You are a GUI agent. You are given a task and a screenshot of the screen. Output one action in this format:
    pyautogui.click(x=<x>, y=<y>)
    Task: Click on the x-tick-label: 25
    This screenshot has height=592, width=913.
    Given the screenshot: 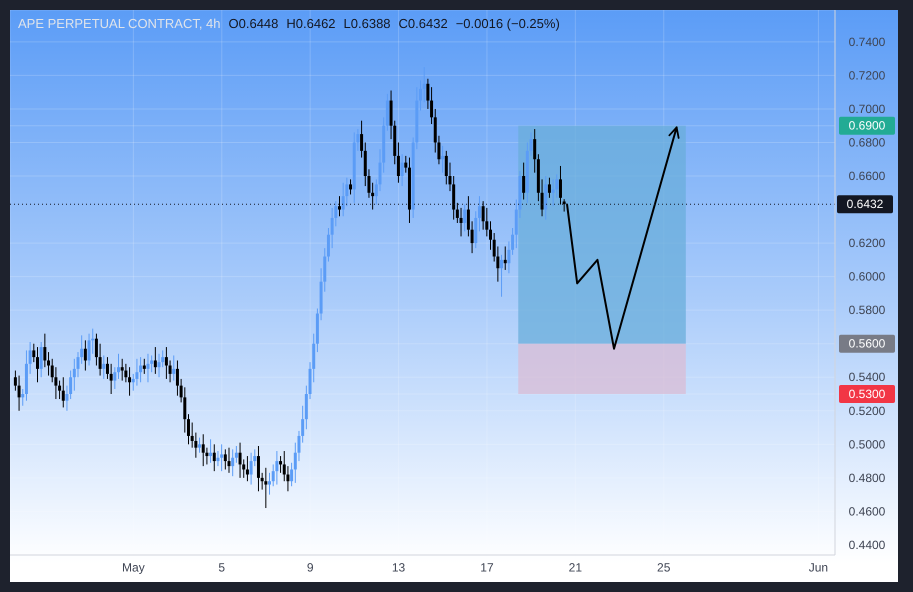 What is the action you would take?
    pyautogui.click(x=664, y=567)
    